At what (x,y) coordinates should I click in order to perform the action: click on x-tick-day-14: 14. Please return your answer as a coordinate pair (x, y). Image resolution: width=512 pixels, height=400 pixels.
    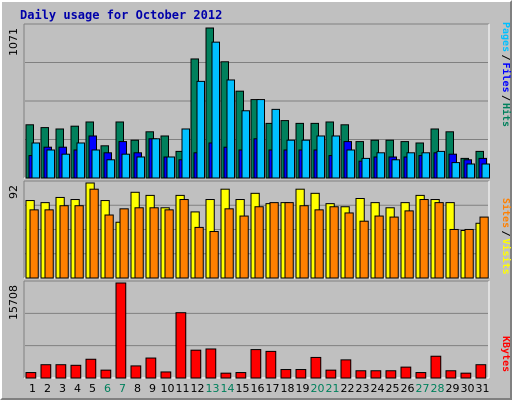
    Looking at the image, I should click on (228, 388).